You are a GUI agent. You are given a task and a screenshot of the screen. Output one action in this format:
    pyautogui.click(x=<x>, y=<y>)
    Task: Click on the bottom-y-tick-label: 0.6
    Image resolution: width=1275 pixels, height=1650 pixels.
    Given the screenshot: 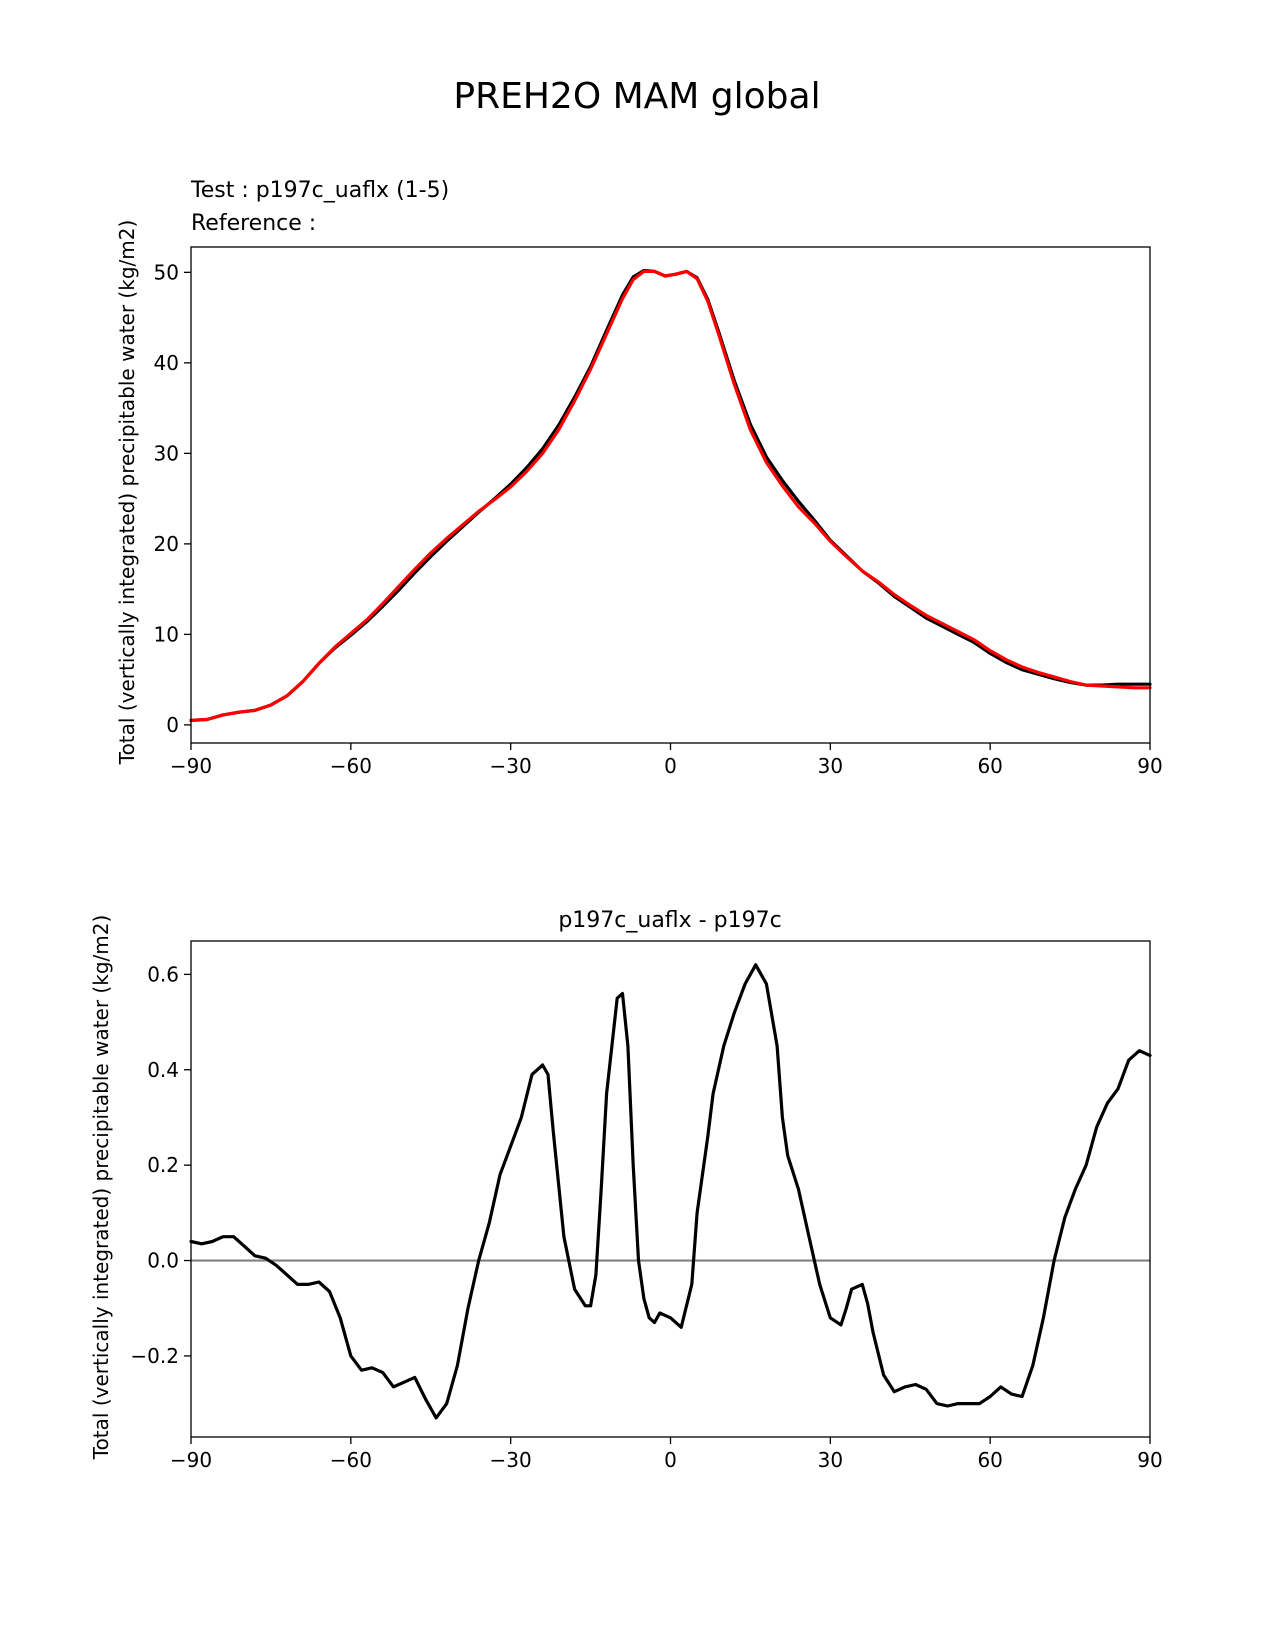 What is the action you would take?
    pyautogui.click(x=163, y=974)
    